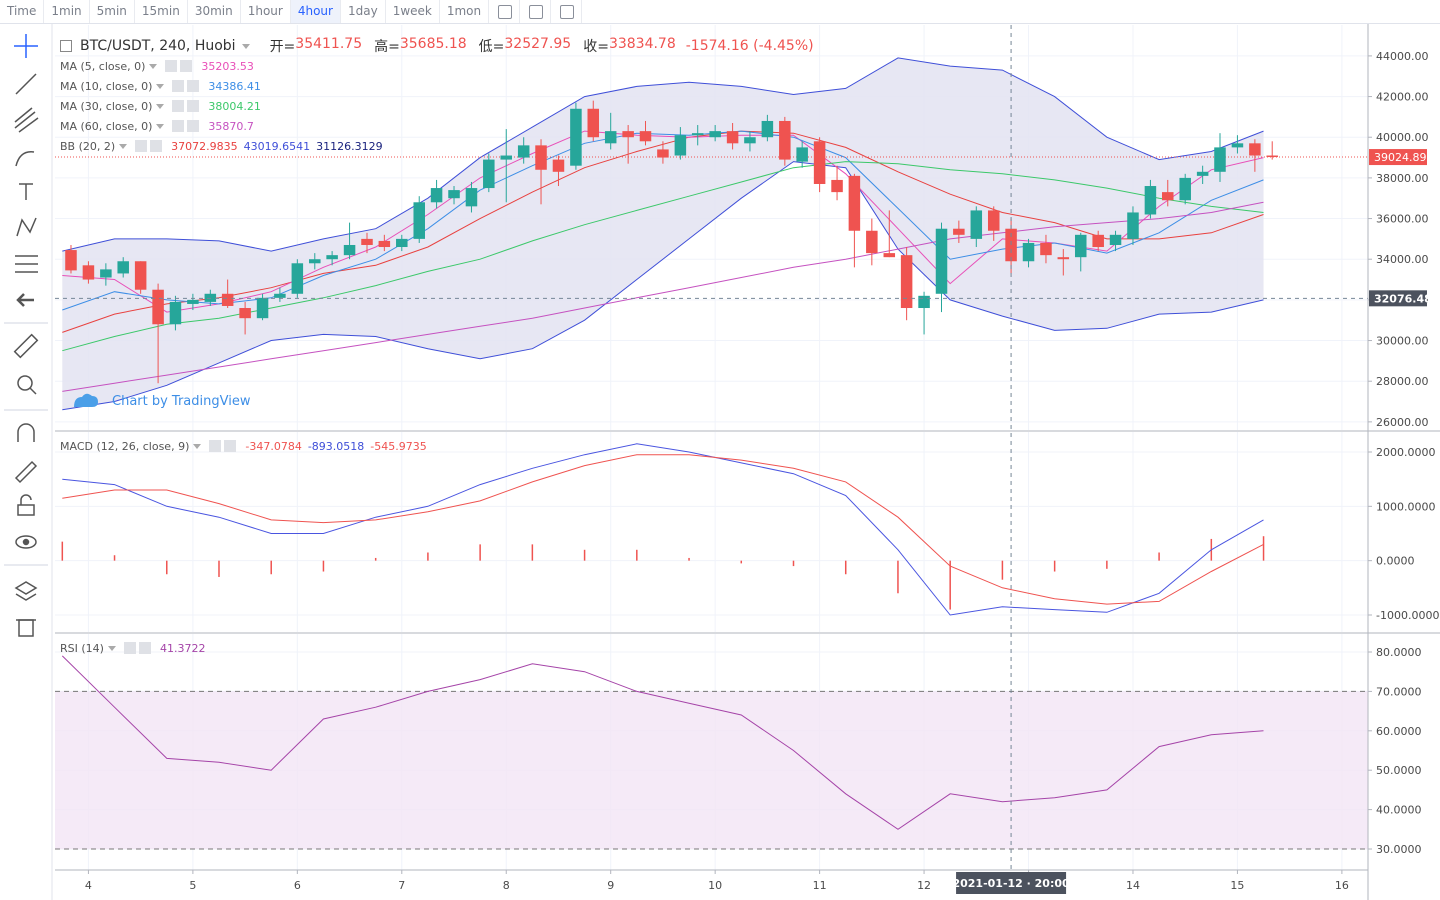 This screenshot has height=900, width=1440. What do you see at coordinates (1407, 615) in the screenshot?
I see `y-tick-label: -1000.0000` at bounding box center [1407, 615].